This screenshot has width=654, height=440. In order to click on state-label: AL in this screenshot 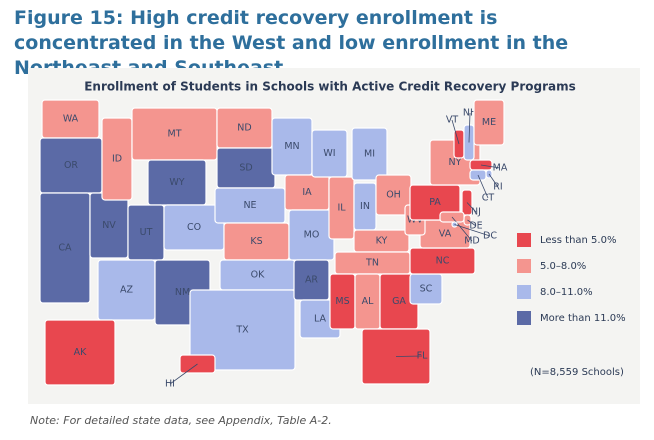, I will do `click(368, 301)`.